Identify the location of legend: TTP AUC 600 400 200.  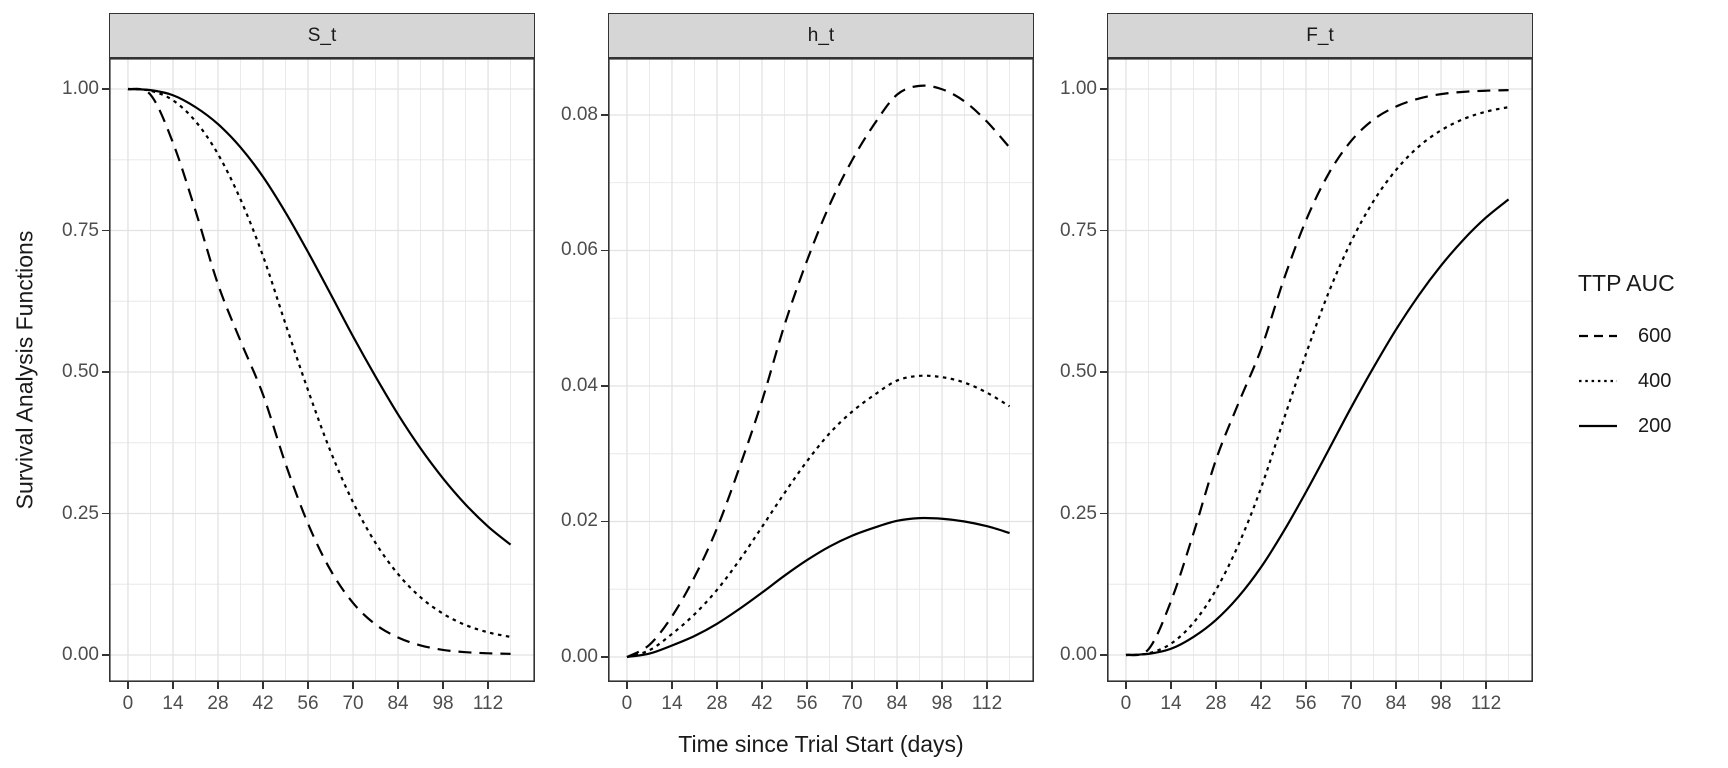
(1653, 354).